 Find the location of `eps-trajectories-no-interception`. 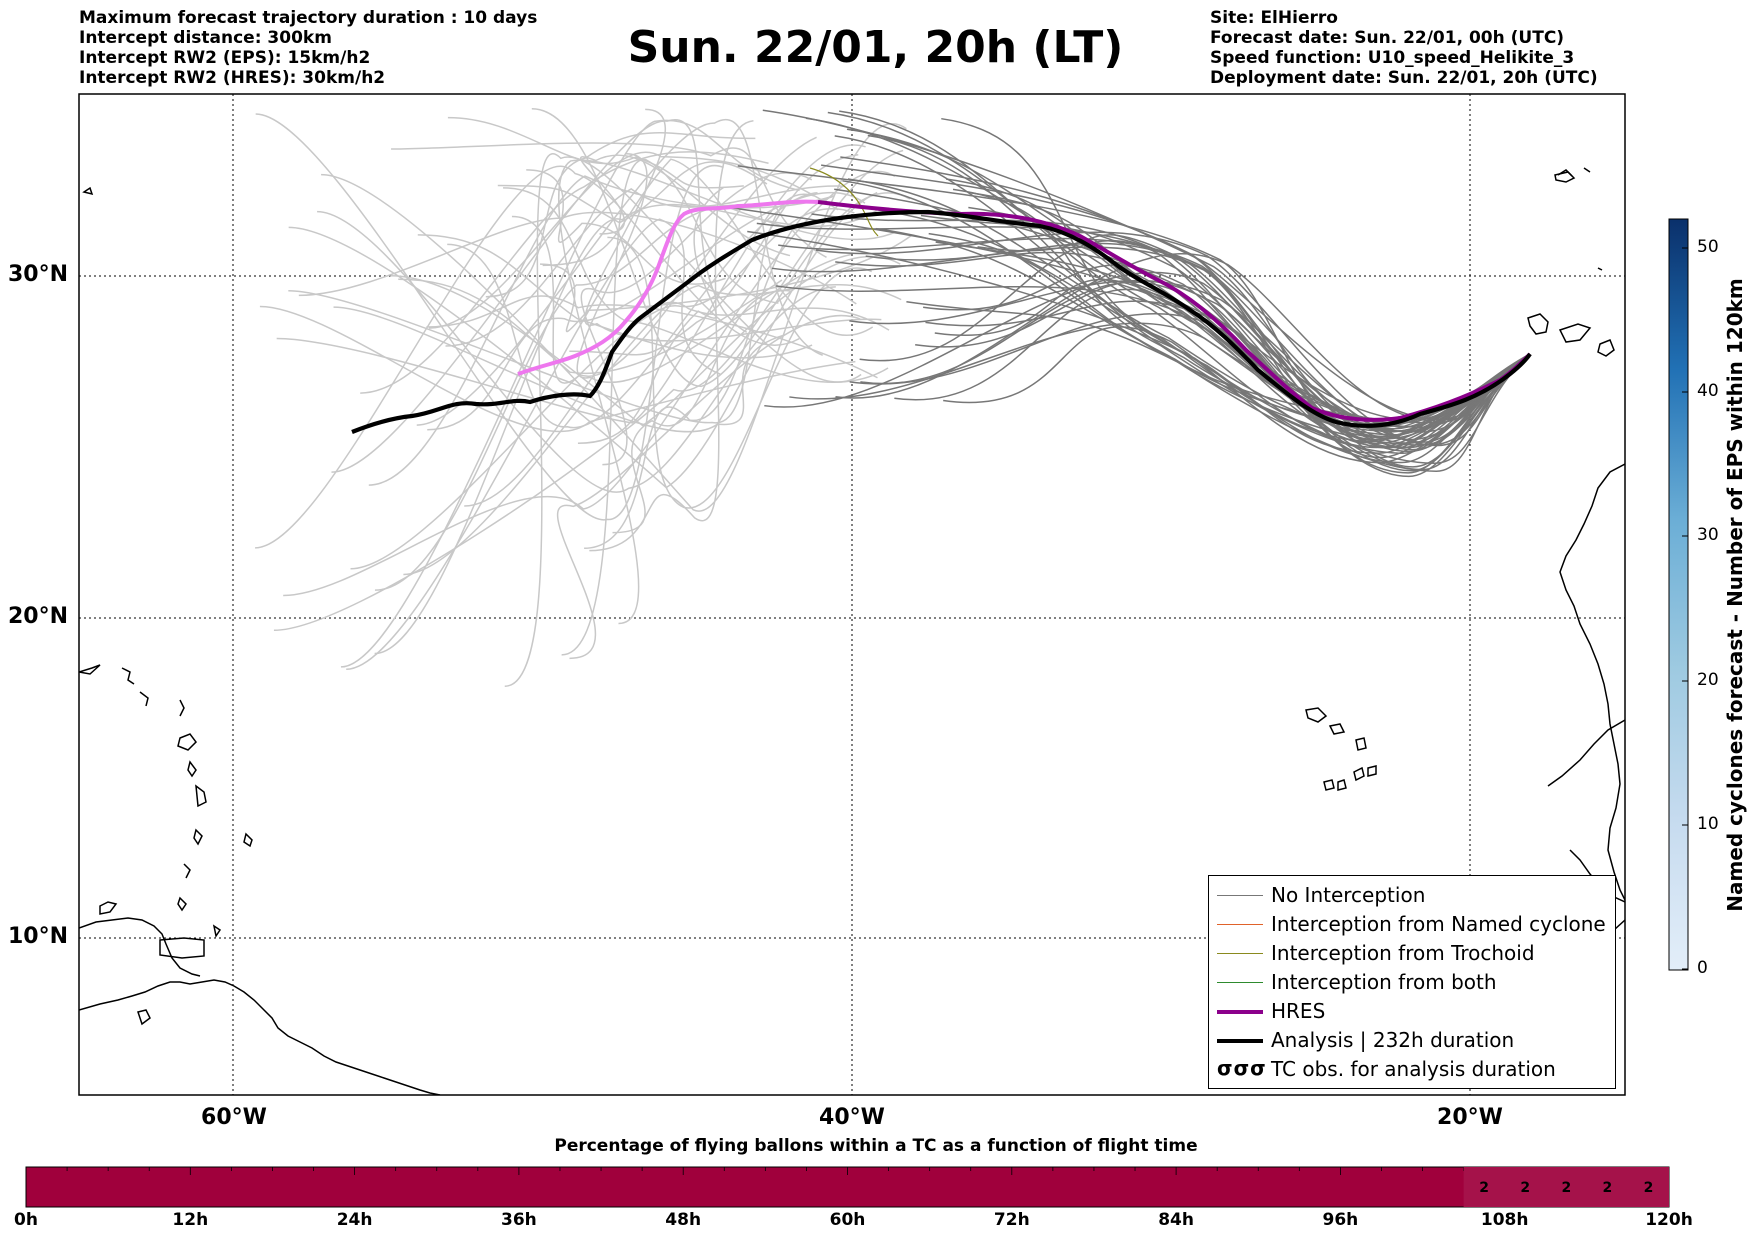

eps-trajectories-no-interception is located at coordinates (1128, 293).